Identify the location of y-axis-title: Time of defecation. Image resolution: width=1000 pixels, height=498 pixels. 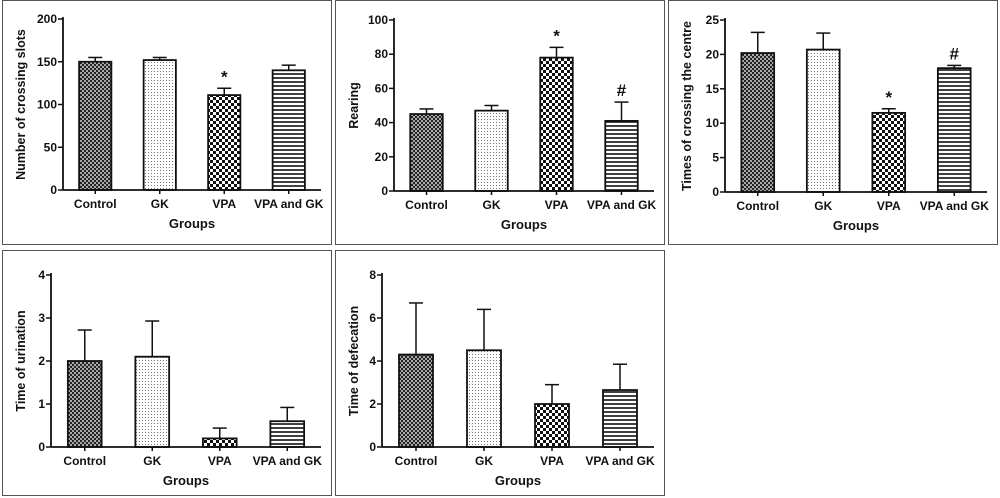
(354, 361).